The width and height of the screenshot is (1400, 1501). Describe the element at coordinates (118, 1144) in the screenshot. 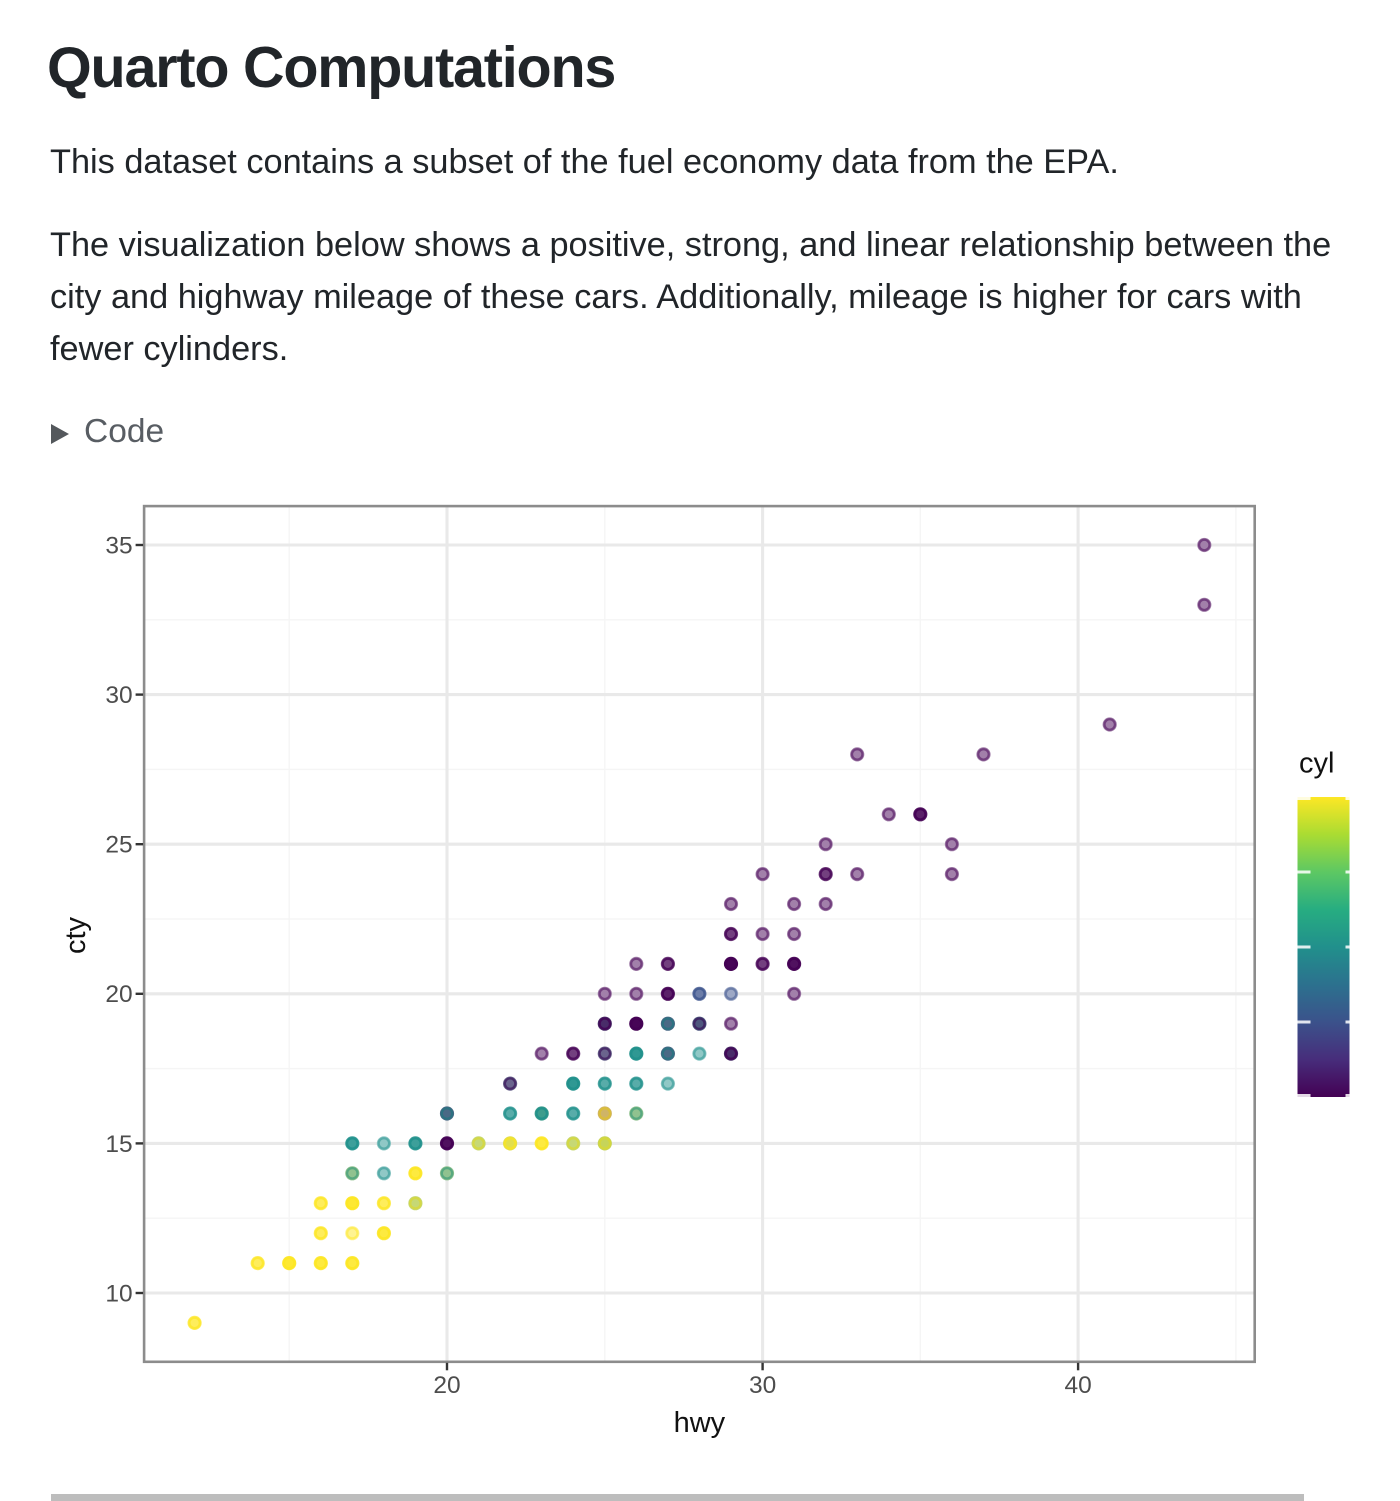

I see `svg-text: 15` at that location.